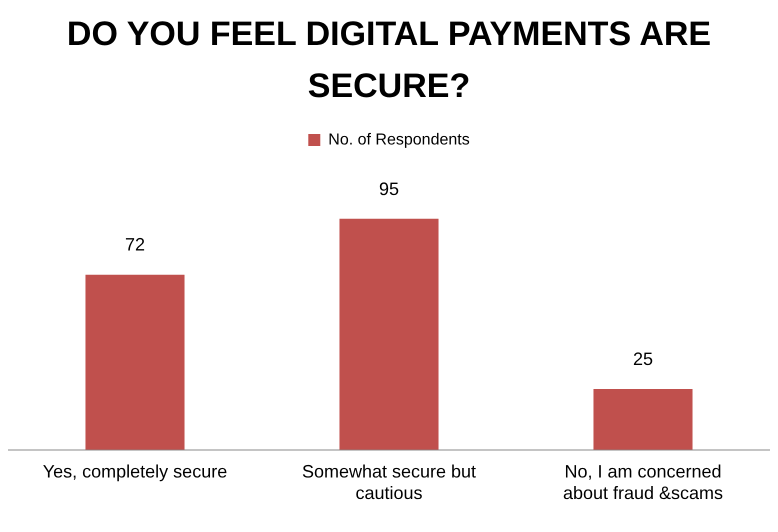  Describe the element at coordinates (389, 60) in the screenshot. I see `chart-title: DO YOU FEEL DIGITAL PAYMENTS ARE SECURE?` at that location.